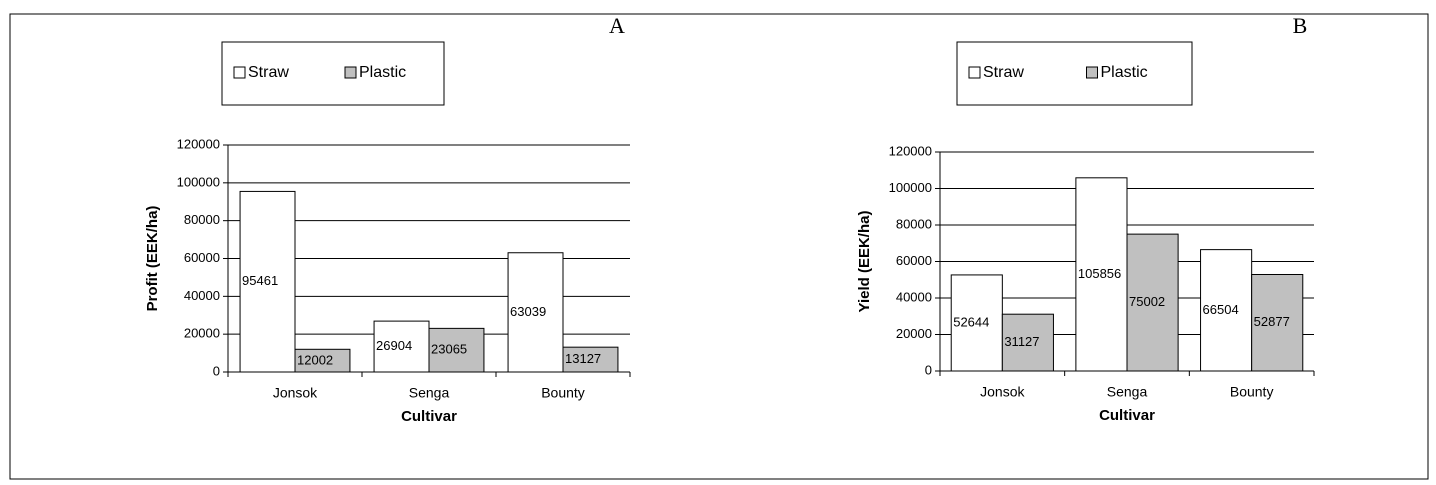  I want to click on value-label: 26904, so click(394, 345).